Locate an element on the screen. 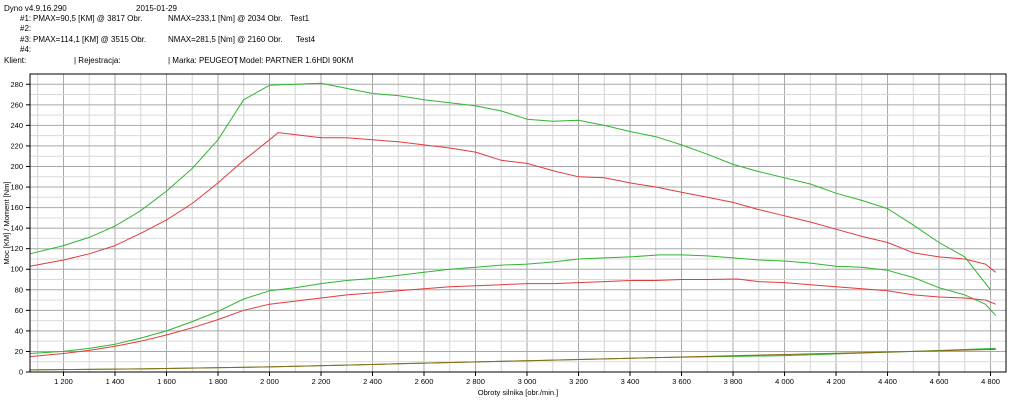 The image size is (1024, 404). y-tick-label: 240 is located at coordinates (16, 125).